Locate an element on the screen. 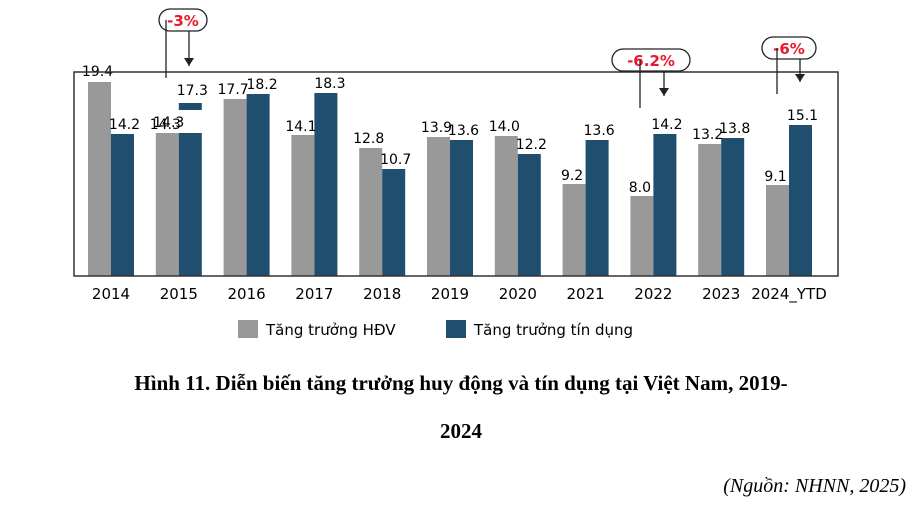 This screenshot has width=922, height=508. bar-hdv-2016 is located at coordinates (235, 187).